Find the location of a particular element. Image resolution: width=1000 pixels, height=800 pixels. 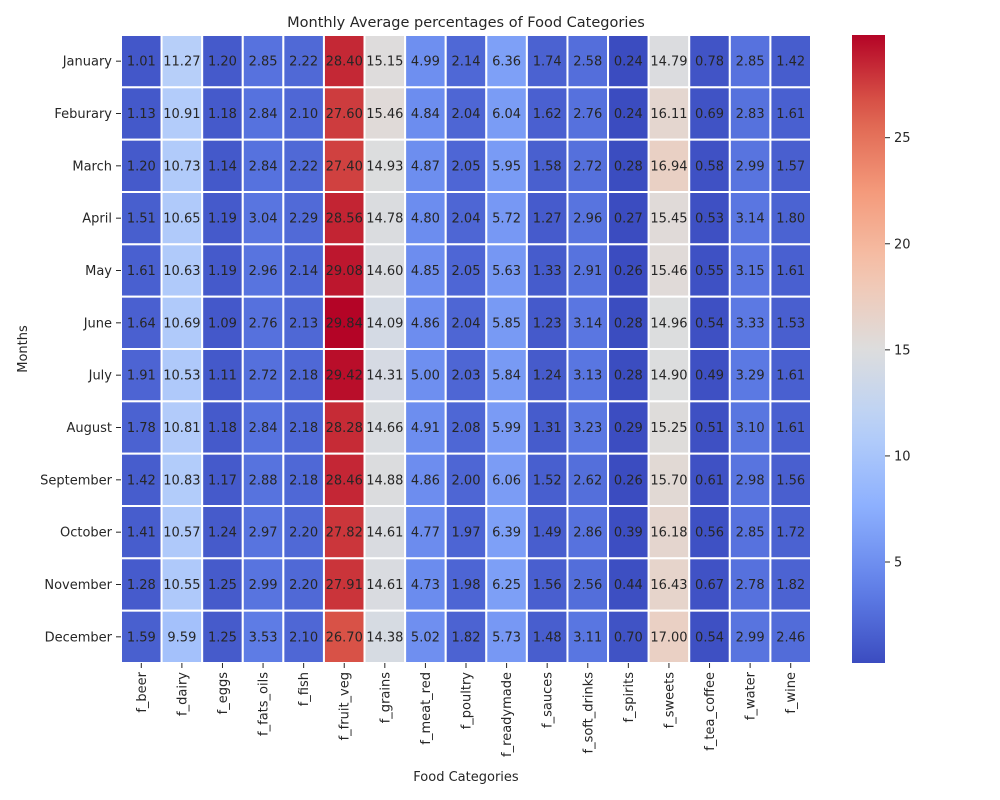

cell-value-label: 3.29 is located at coordinates (750, 376).